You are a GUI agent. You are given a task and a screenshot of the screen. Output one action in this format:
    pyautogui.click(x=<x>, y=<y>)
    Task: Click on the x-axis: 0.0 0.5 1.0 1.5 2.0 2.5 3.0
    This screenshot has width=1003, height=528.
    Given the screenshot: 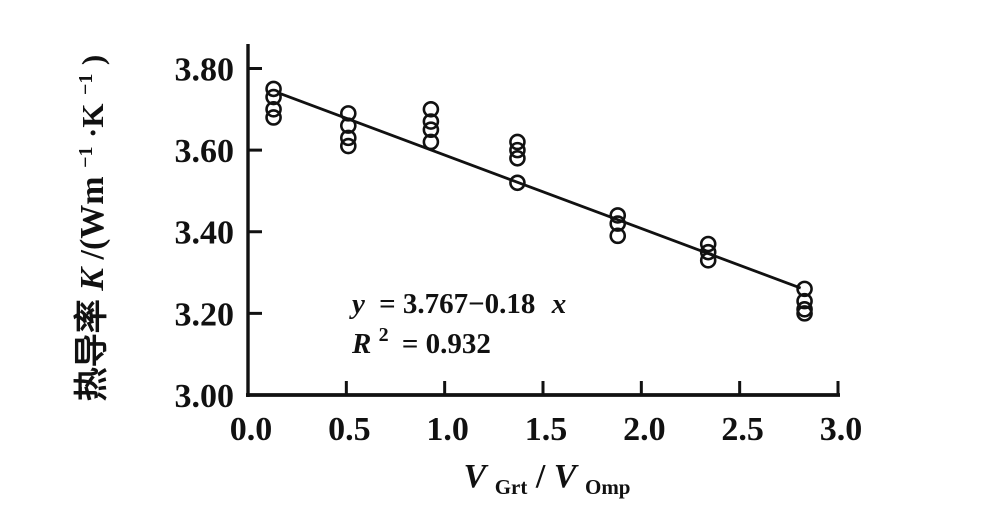 What is the action you would take?
    pyautogui.click(x=546, y=414)
    